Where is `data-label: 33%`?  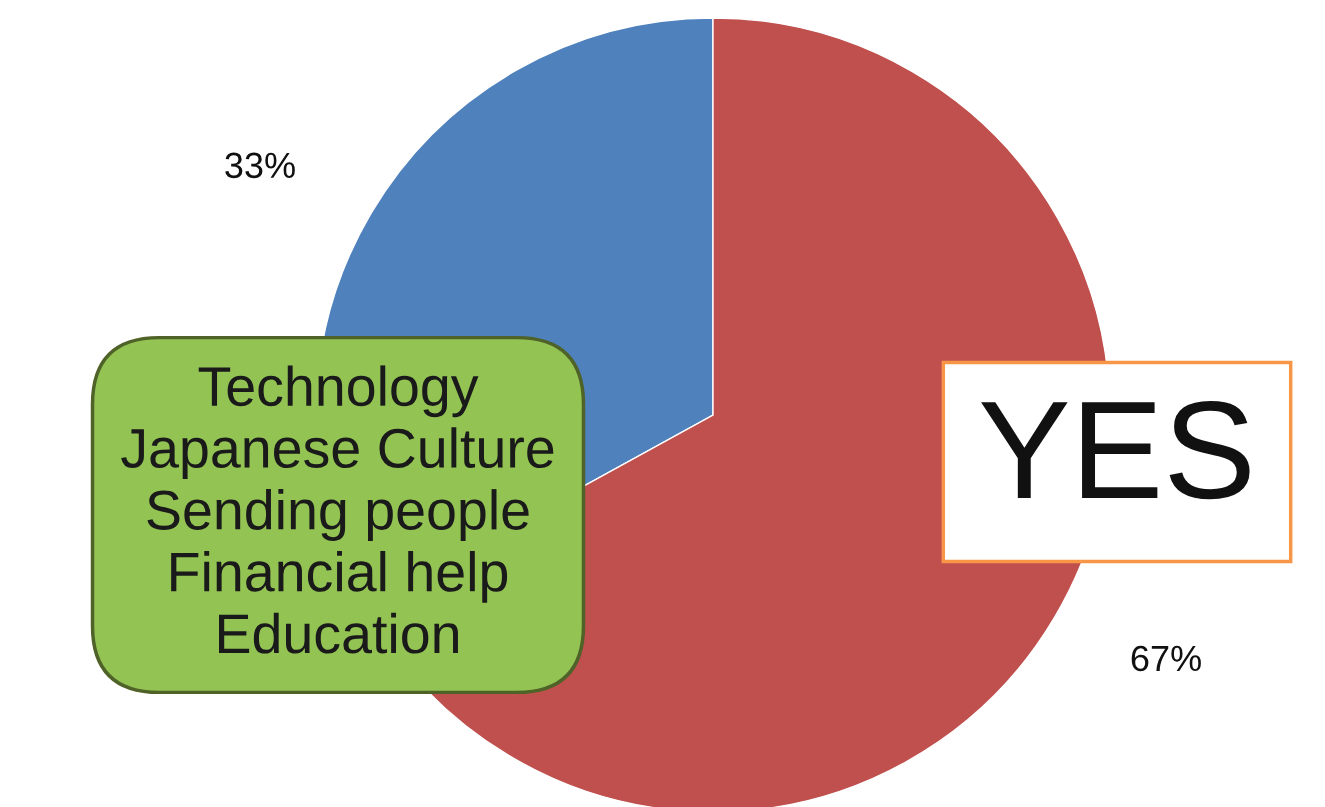 data-label: 33% is located at coordinates (260, 165).